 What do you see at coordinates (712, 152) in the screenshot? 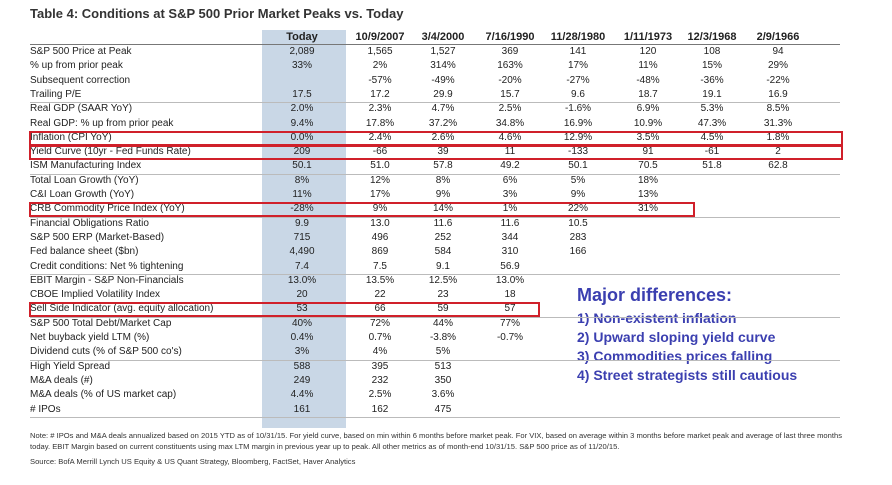
I see `cell: -61` at bounding box center [712, 152].